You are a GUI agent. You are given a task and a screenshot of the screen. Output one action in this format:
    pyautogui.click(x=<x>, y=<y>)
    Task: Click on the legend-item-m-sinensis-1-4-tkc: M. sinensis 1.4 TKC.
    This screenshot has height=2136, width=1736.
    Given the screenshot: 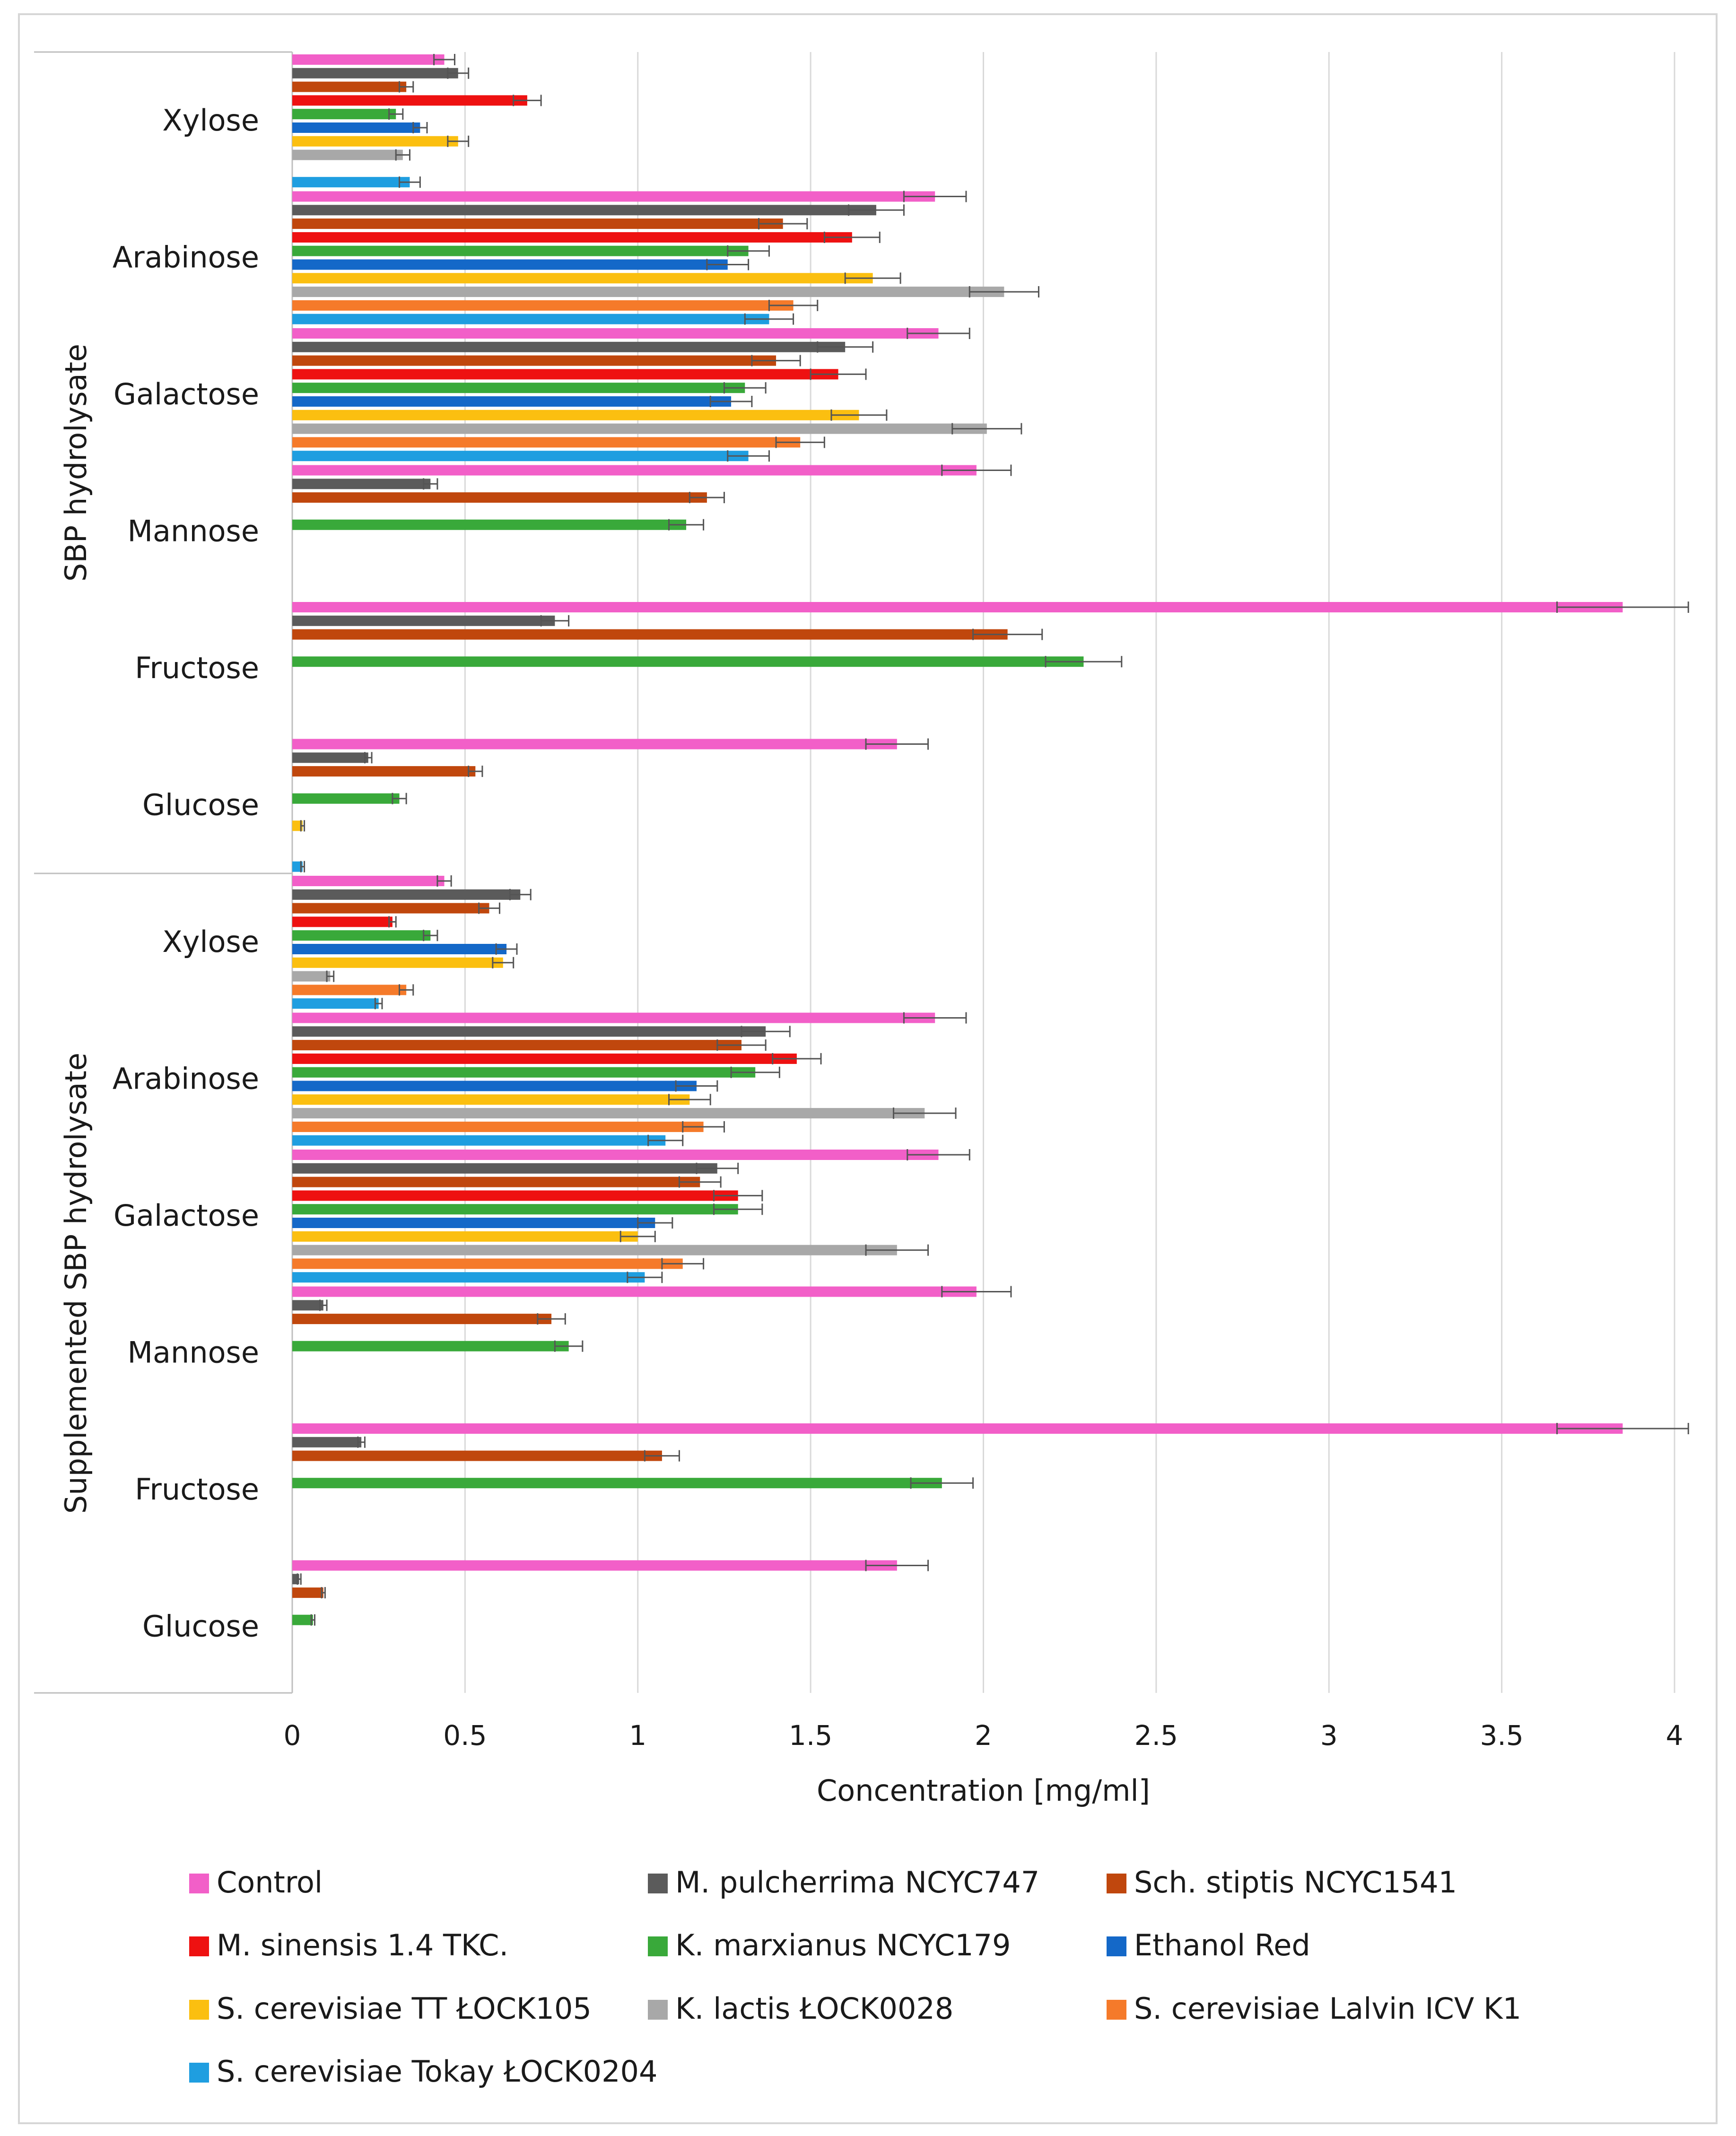 What is the action you would take?
    pyautogui.click(x=348, y=1945)
    